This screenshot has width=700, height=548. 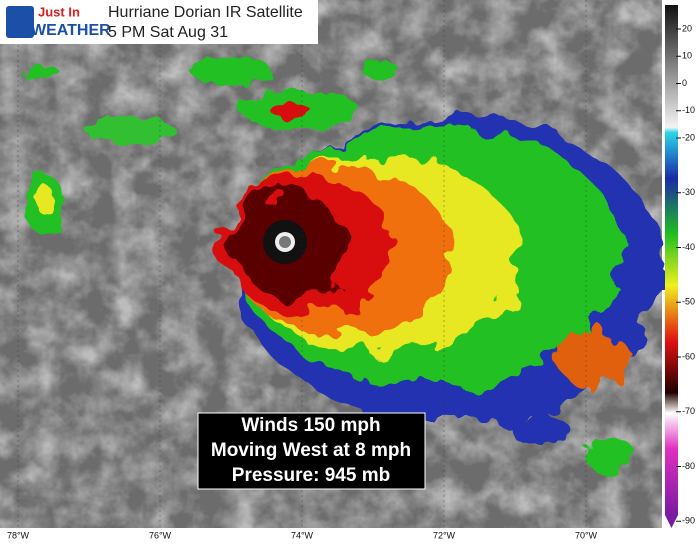 What do you see at coordinates (684, 83) in the screenshot?
I see `colorbar-label: 0` at bounding box center [684, 83].